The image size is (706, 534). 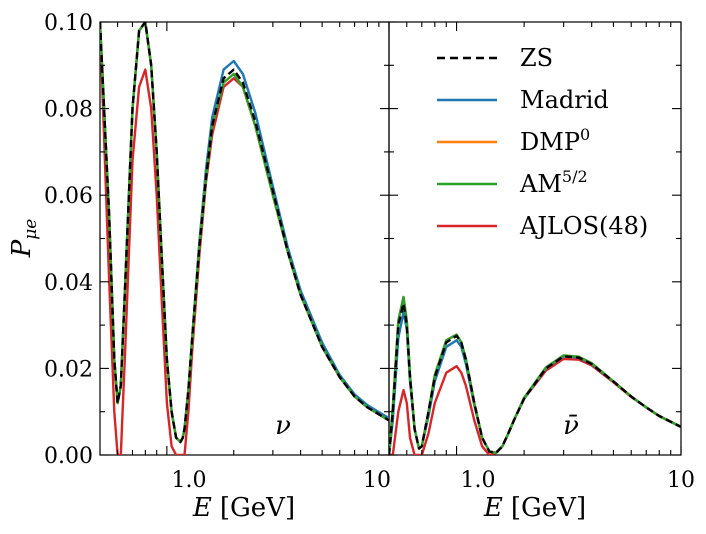 What do you see at coordinates (283, 426) in the screenshot?
I see `panel-annotation-nu: ν` at bounding box center [283, 426].